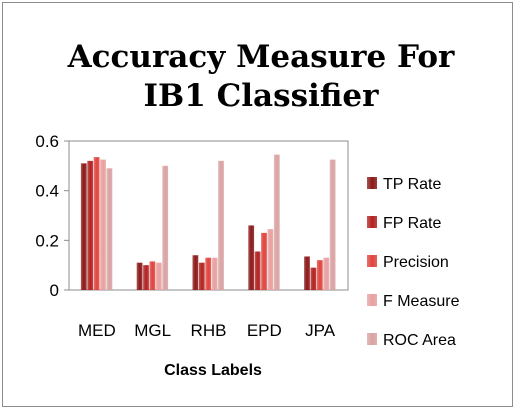  I want to click on bar-fp-rate-rhb, so click(201, 276).